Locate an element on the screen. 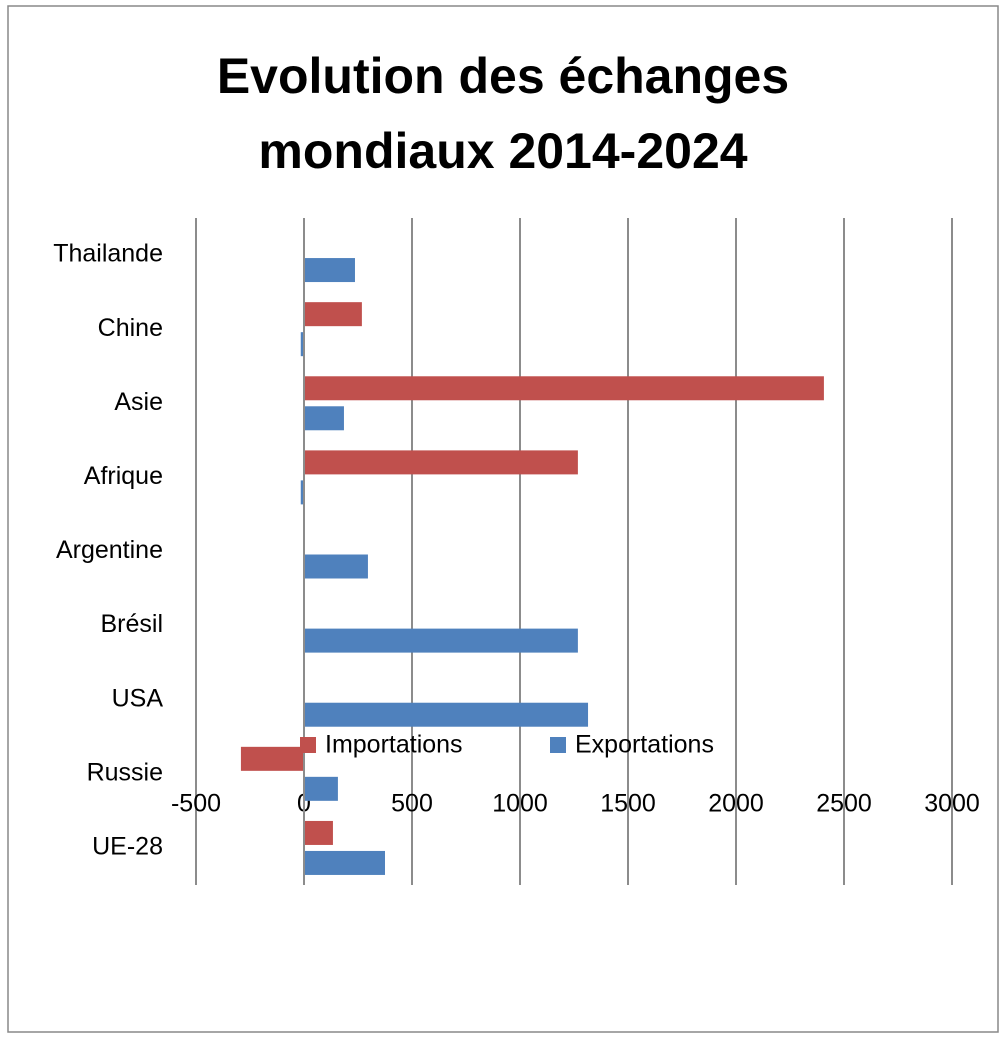  y-tick-label: UE-28 is located at coordinates (127, 847).